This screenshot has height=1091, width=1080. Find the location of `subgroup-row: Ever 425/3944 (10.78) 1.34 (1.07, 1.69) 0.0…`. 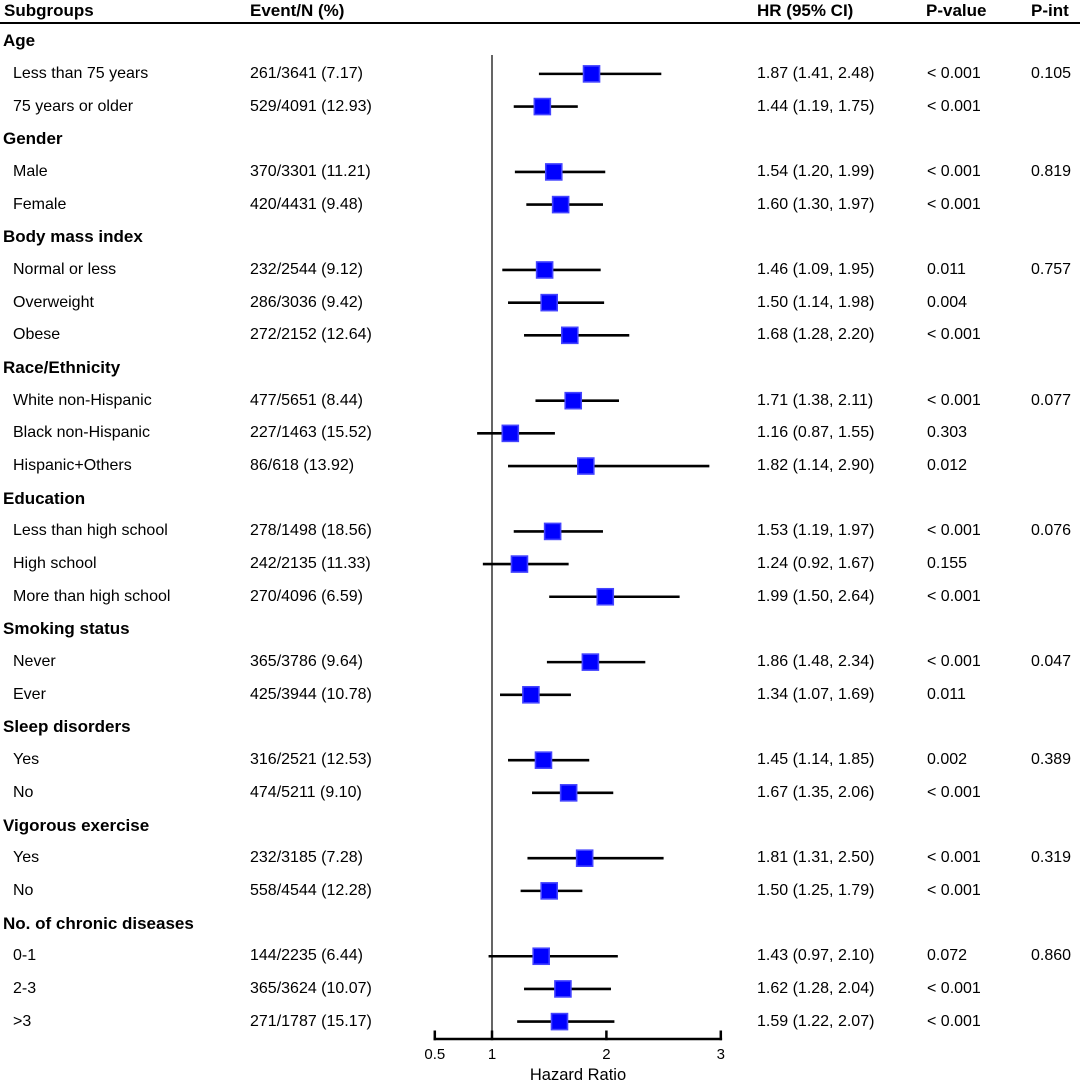

subgroup-row: Ever 425/3944 (10.78) 1.34 (1.07, 1.69) 0.0… is located at coordinates (540, 694).